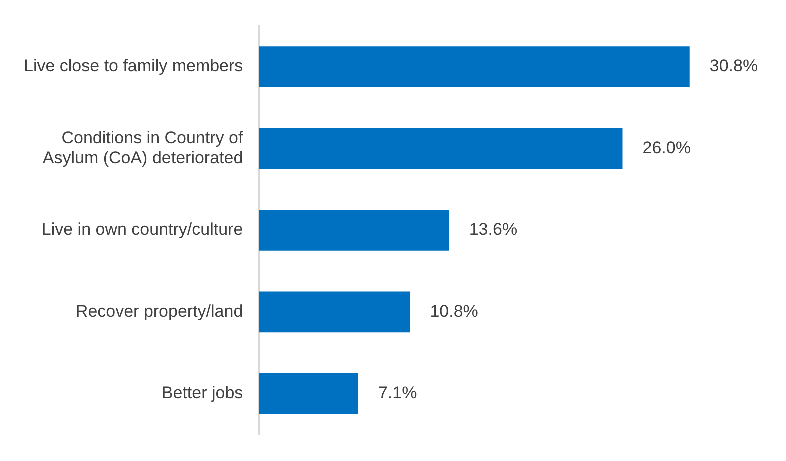 The height and width of the screenshot is (461, 786). I want to click on y-tick-label: Recover property/land, so click(160, 311).